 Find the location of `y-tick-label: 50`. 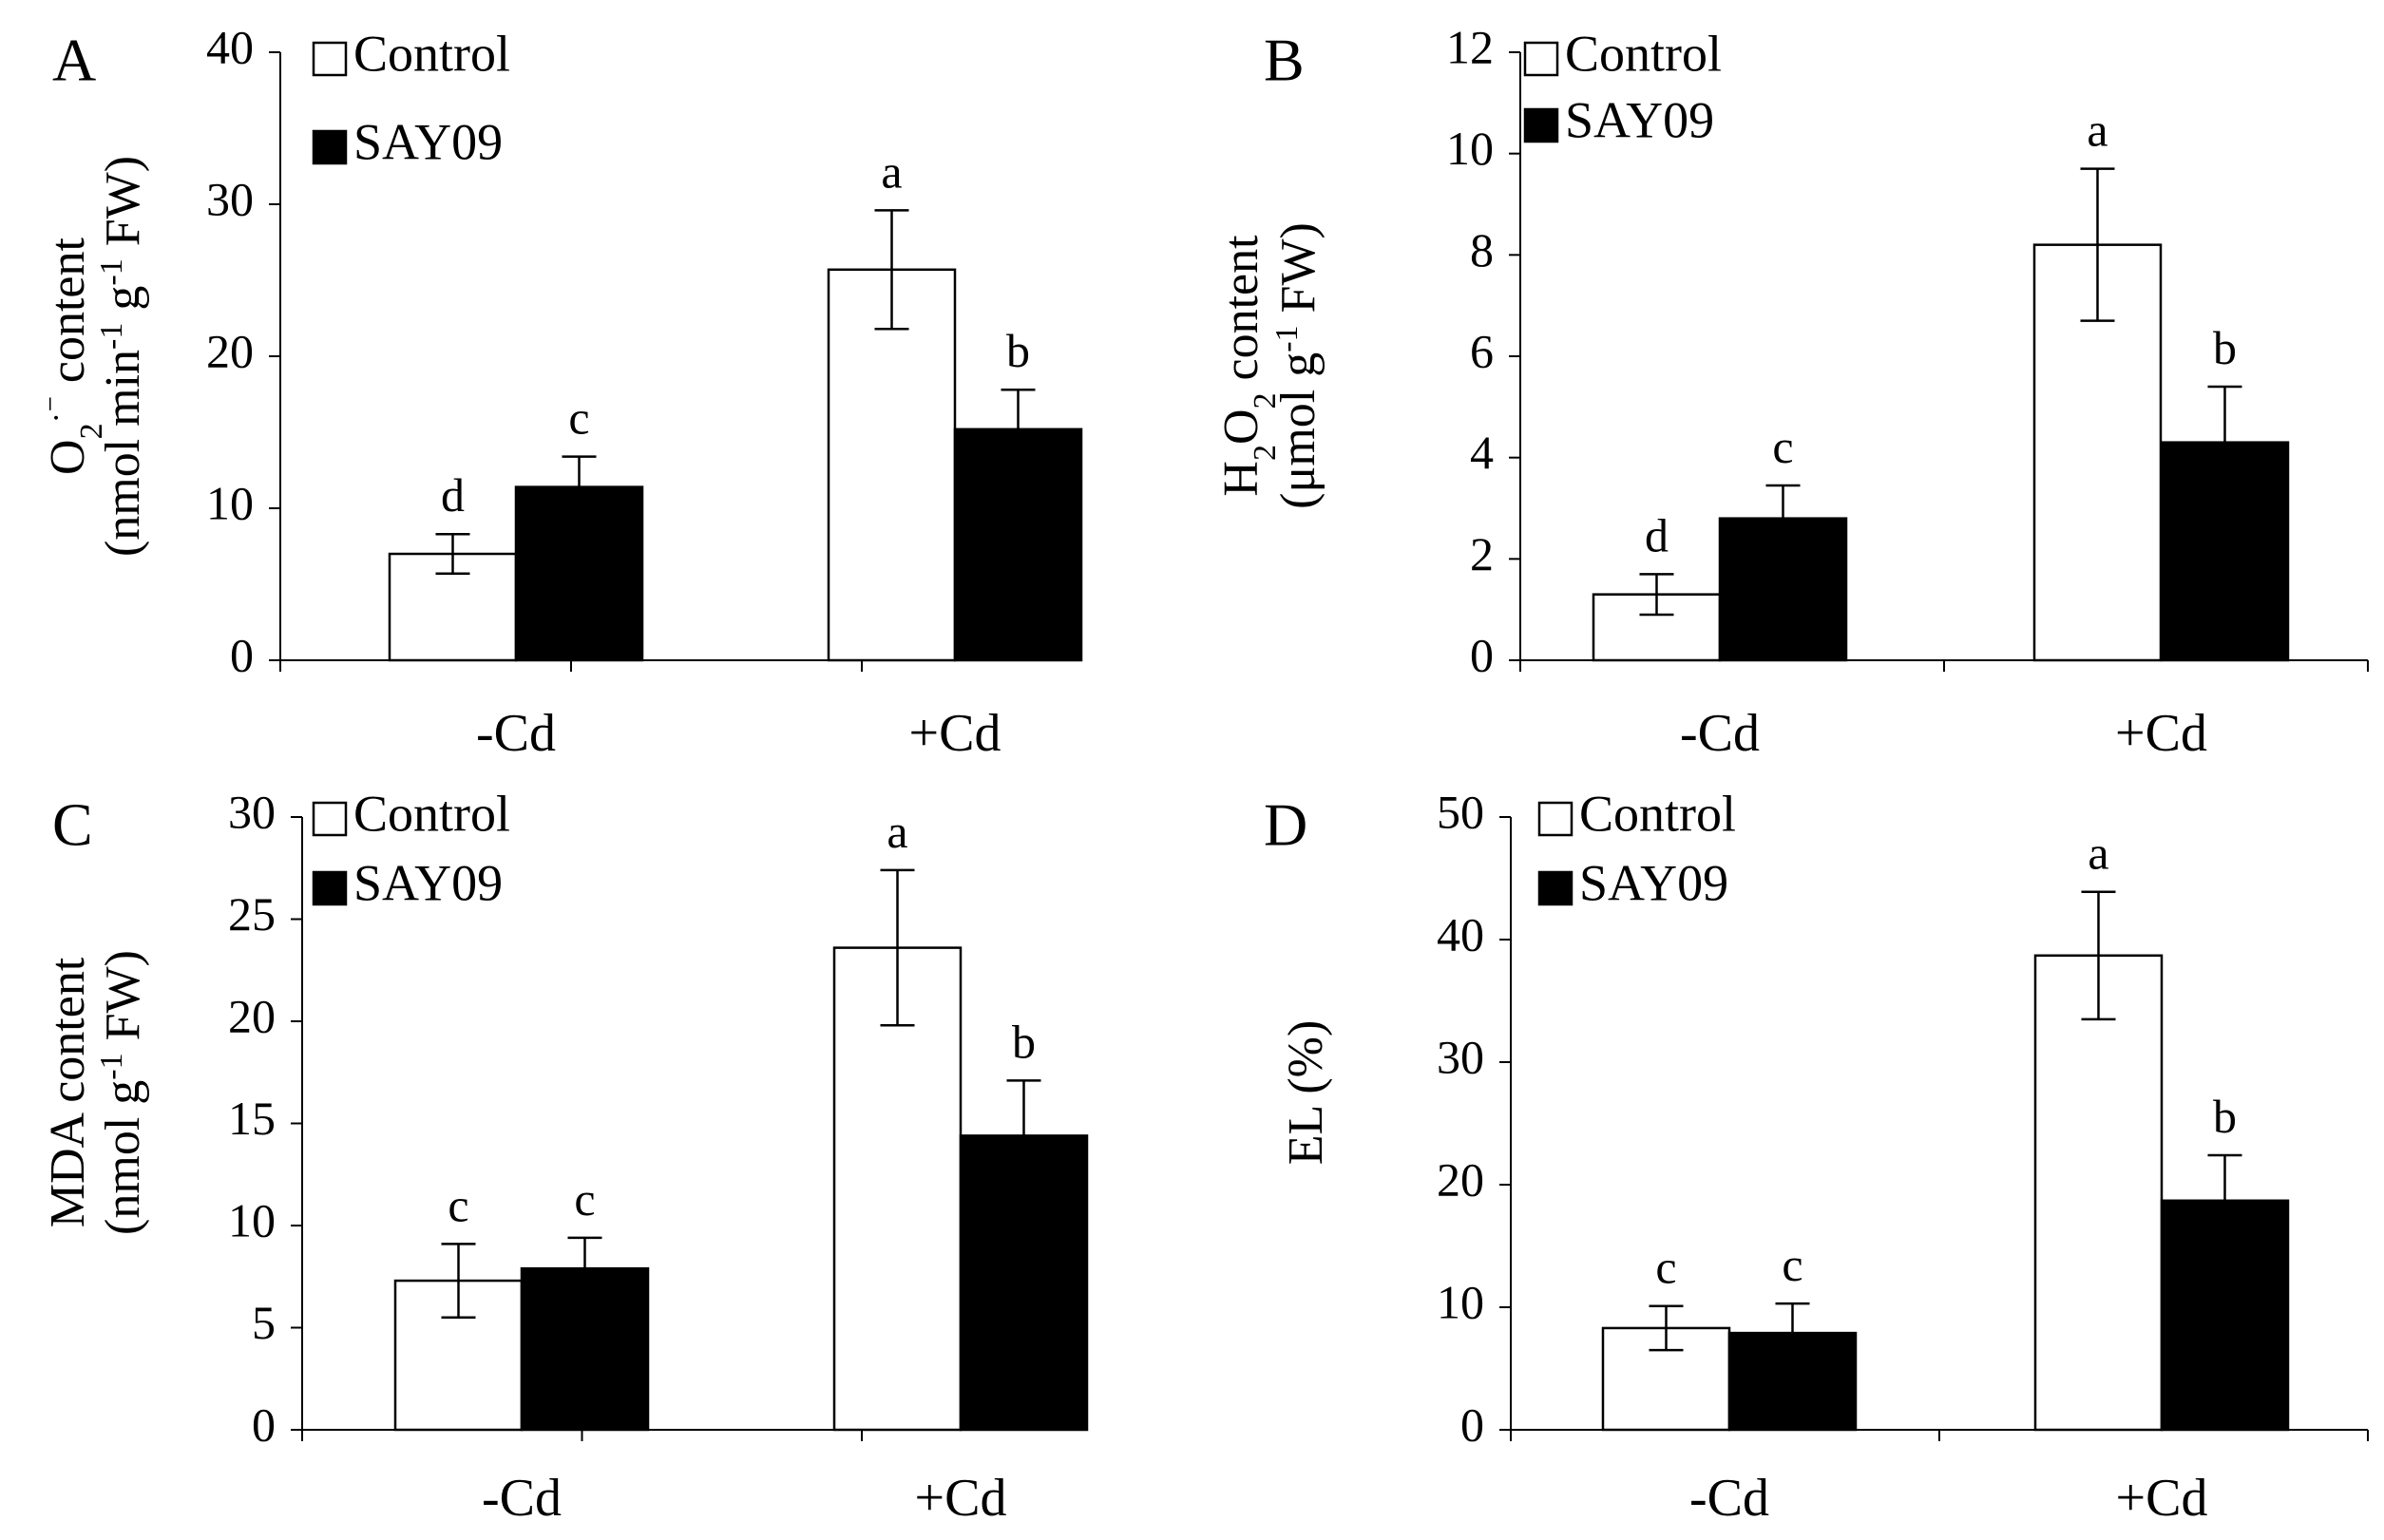

y-tick-label: 50 is located at coordinates (1460, 811).